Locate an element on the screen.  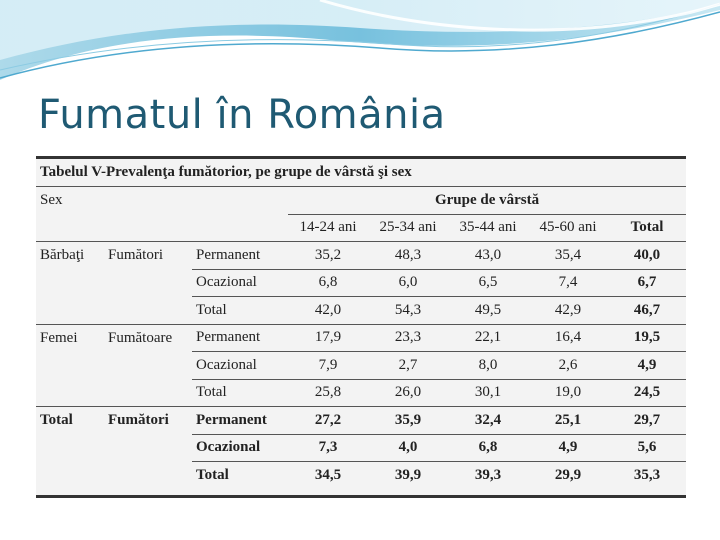
table-row: Ocazional 7,3 4,0 6,8 4,9 5,6 is located at coordinates (361, 448).